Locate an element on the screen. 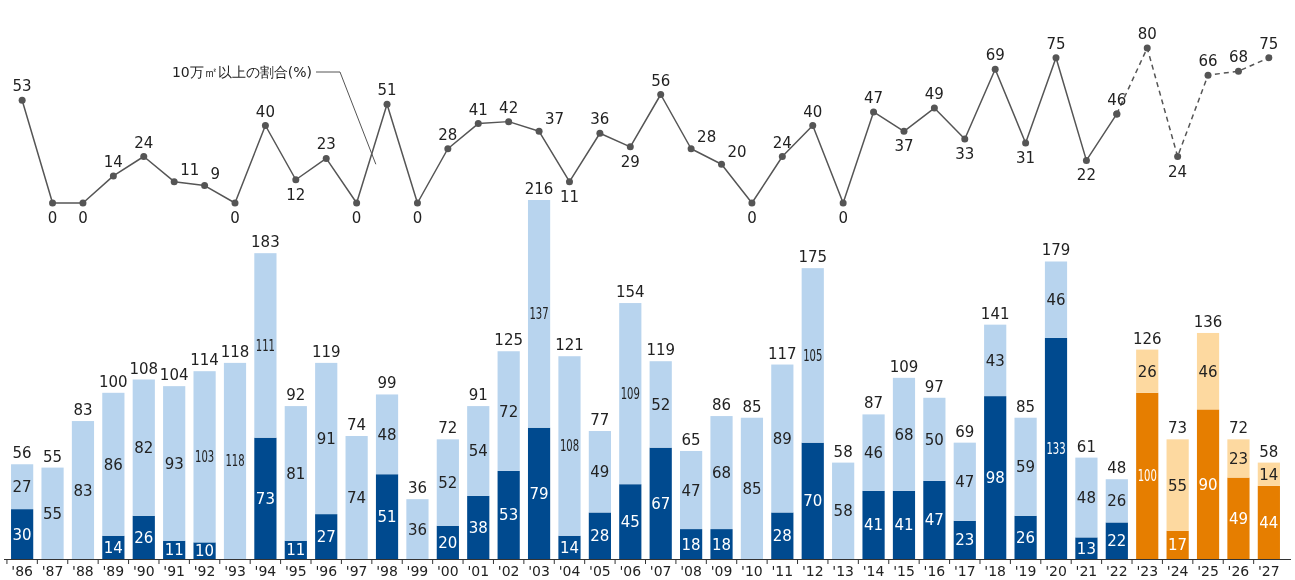  x-tick-label: '05 is located at coordinates (600, 571).